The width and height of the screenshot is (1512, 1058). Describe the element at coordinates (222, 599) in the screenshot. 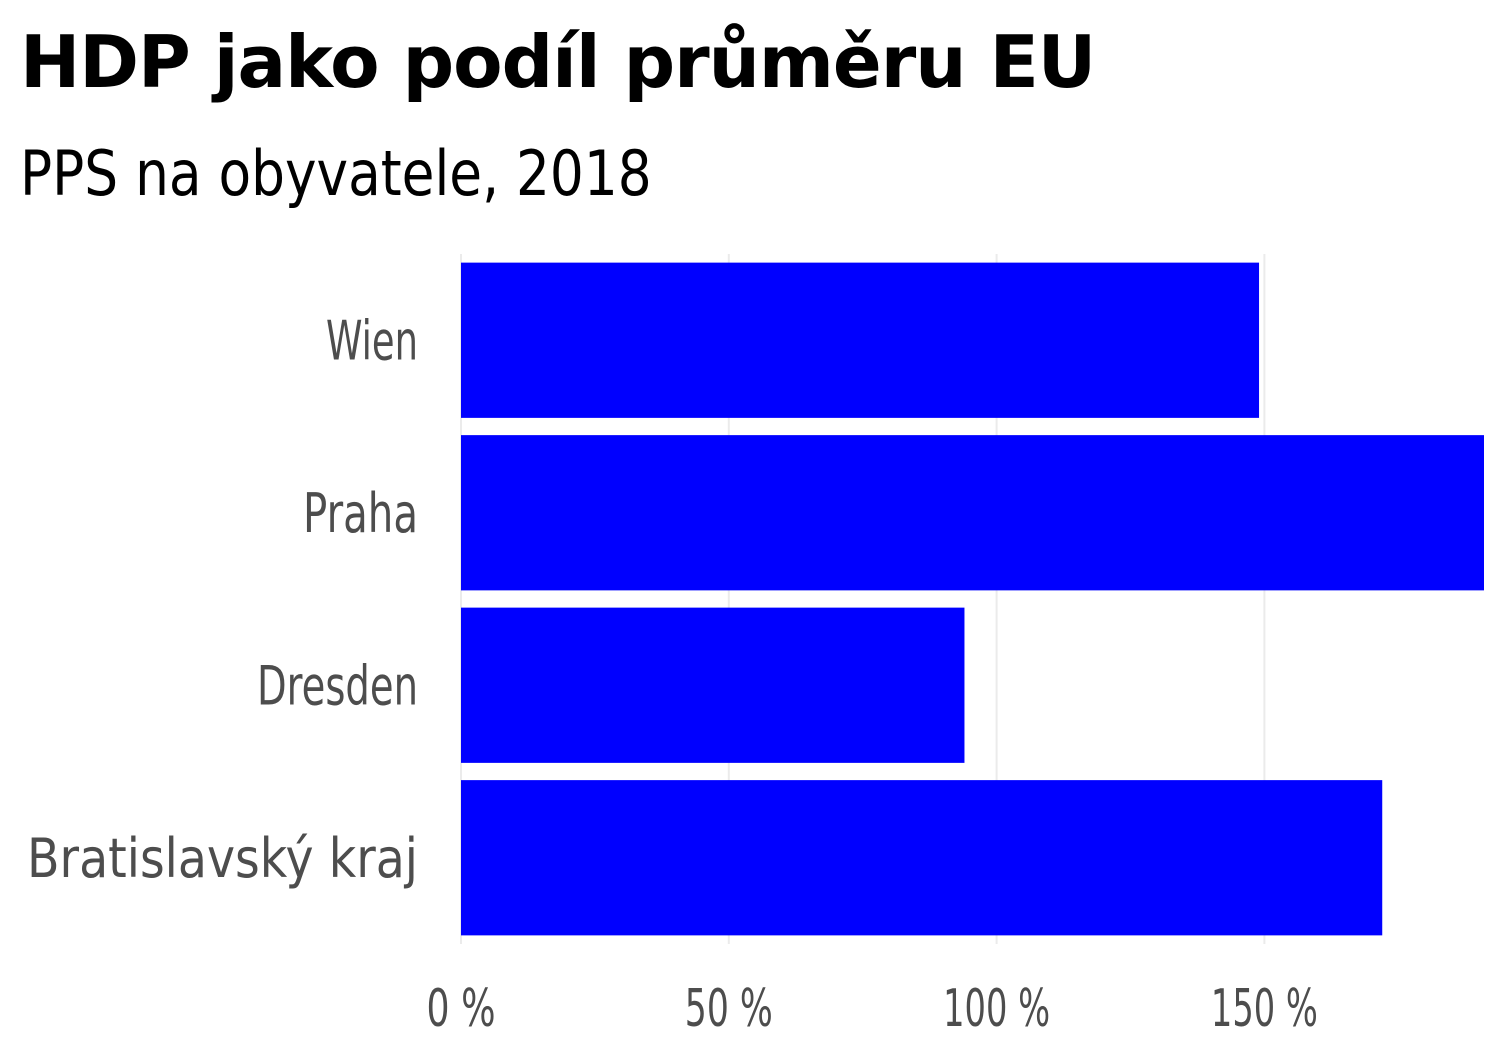

I see `category-labels: Wien Praha Dresden Bratislavský kraj` at that location.